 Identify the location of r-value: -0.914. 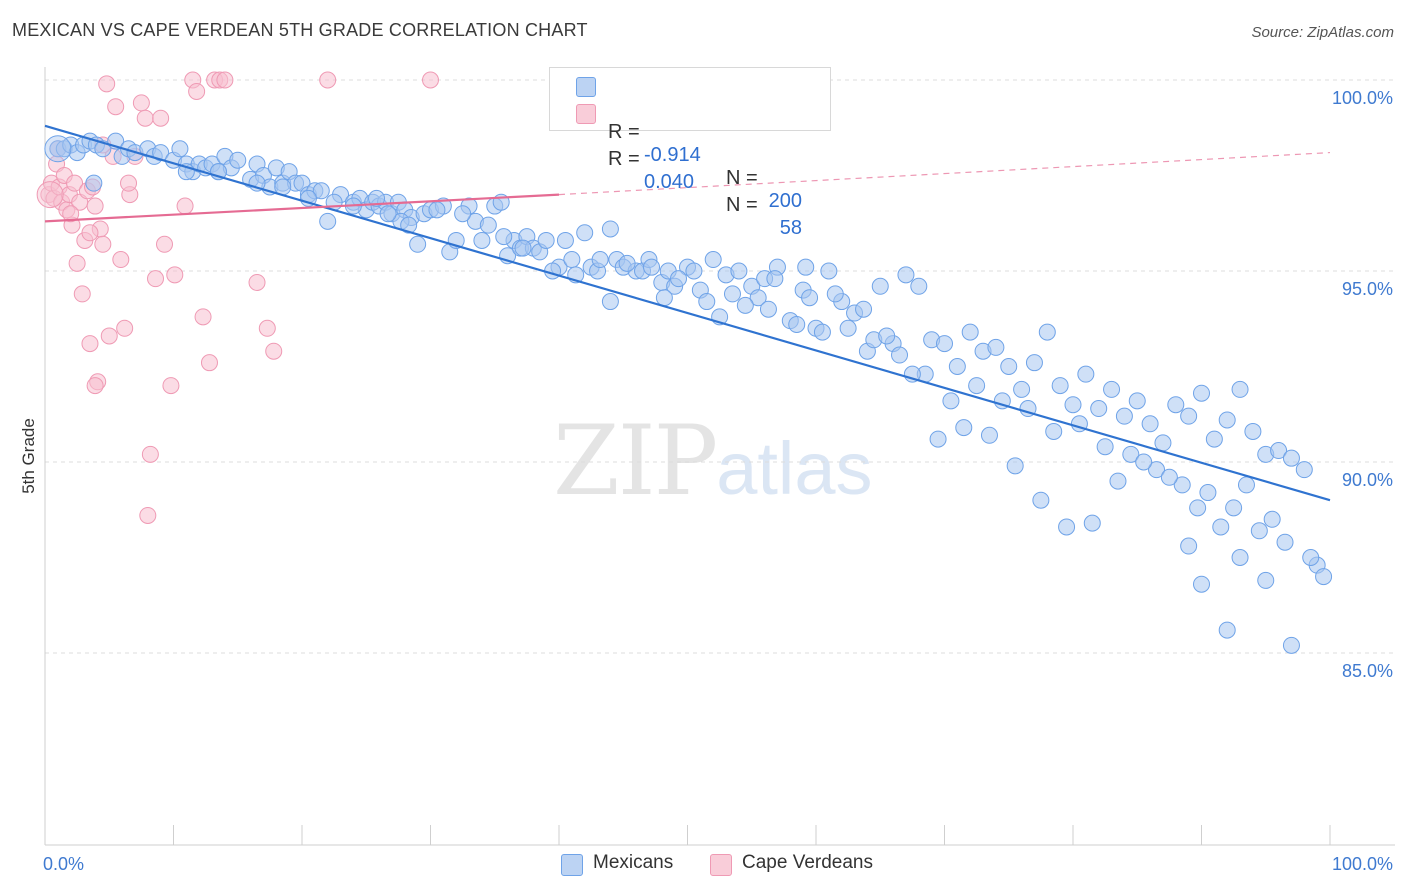
(672, 155).